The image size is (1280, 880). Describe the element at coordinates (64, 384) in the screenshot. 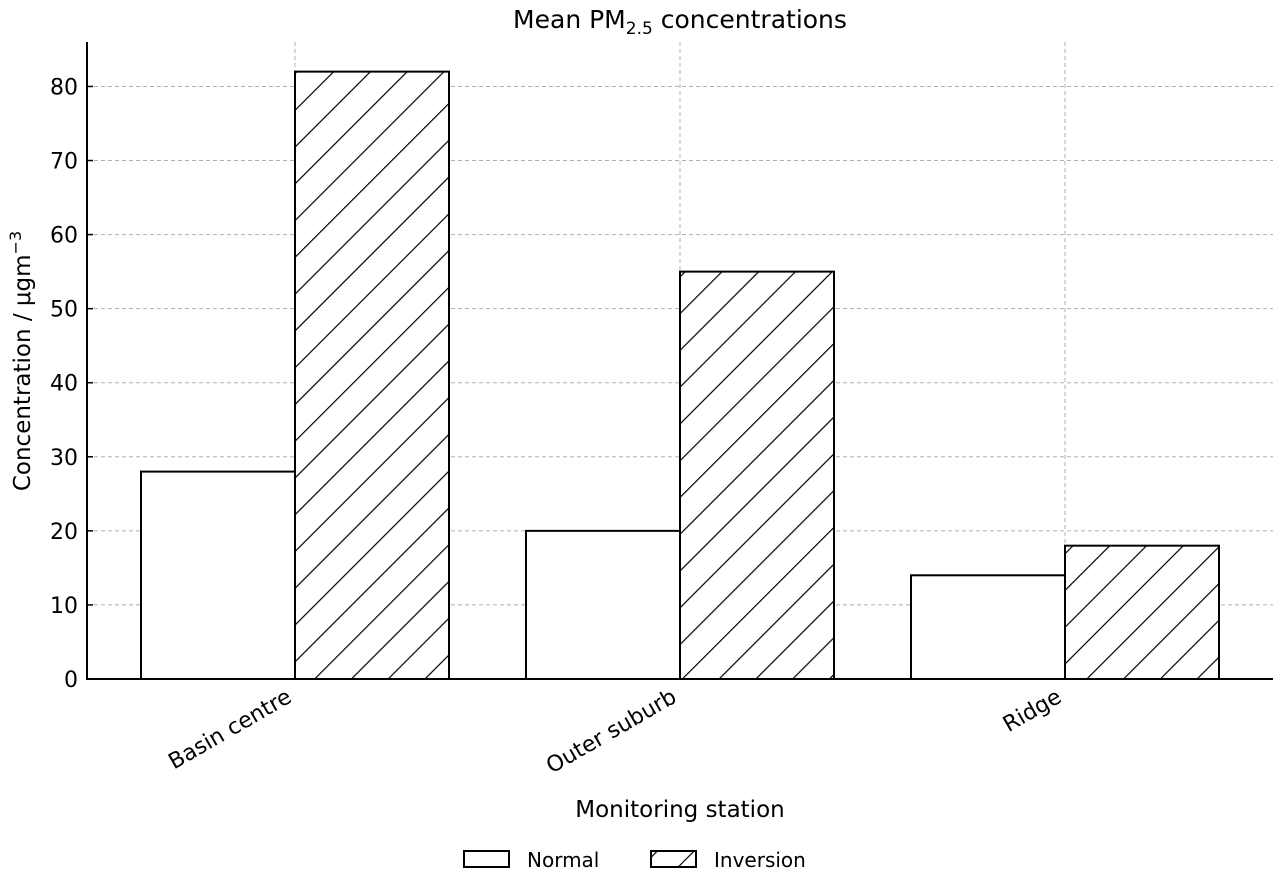

I see `y-tick-label: 40` at that location.